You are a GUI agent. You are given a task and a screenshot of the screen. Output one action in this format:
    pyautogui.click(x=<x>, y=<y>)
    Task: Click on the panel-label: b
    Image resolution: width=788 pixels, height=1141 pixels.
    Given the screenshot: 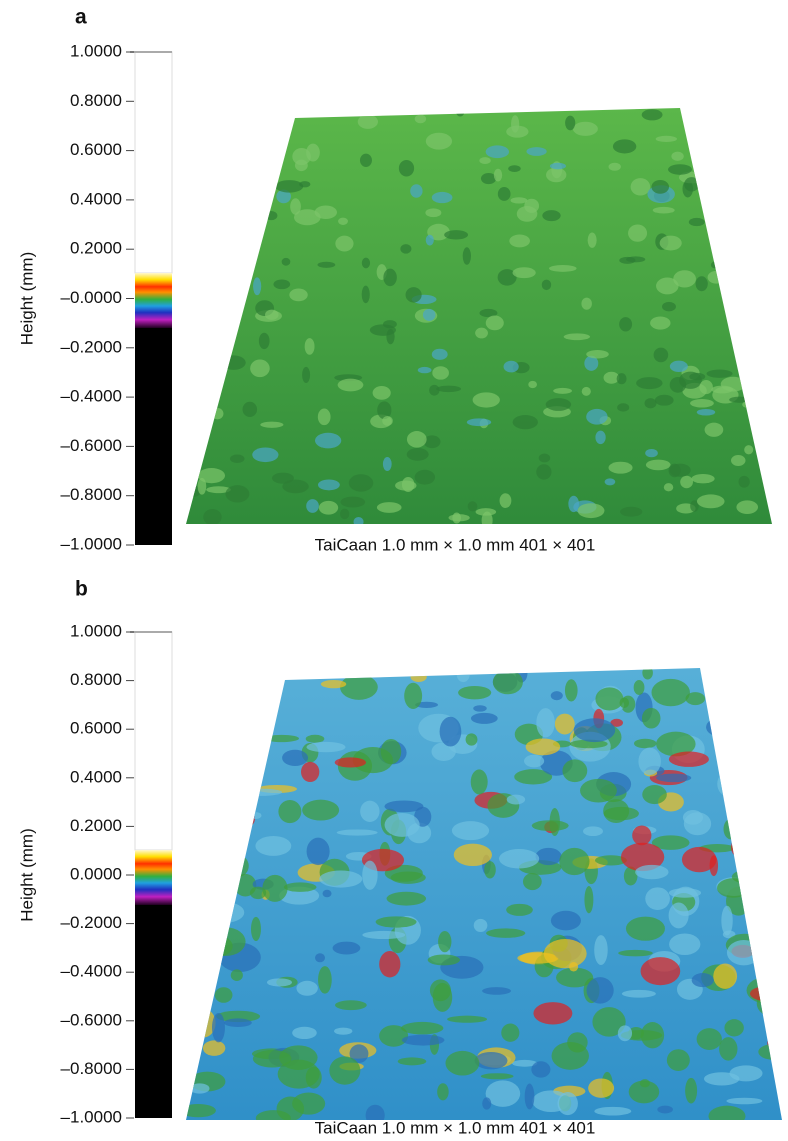 What is the action you would take?
    pyautogui.click(x=81, y=589)
    